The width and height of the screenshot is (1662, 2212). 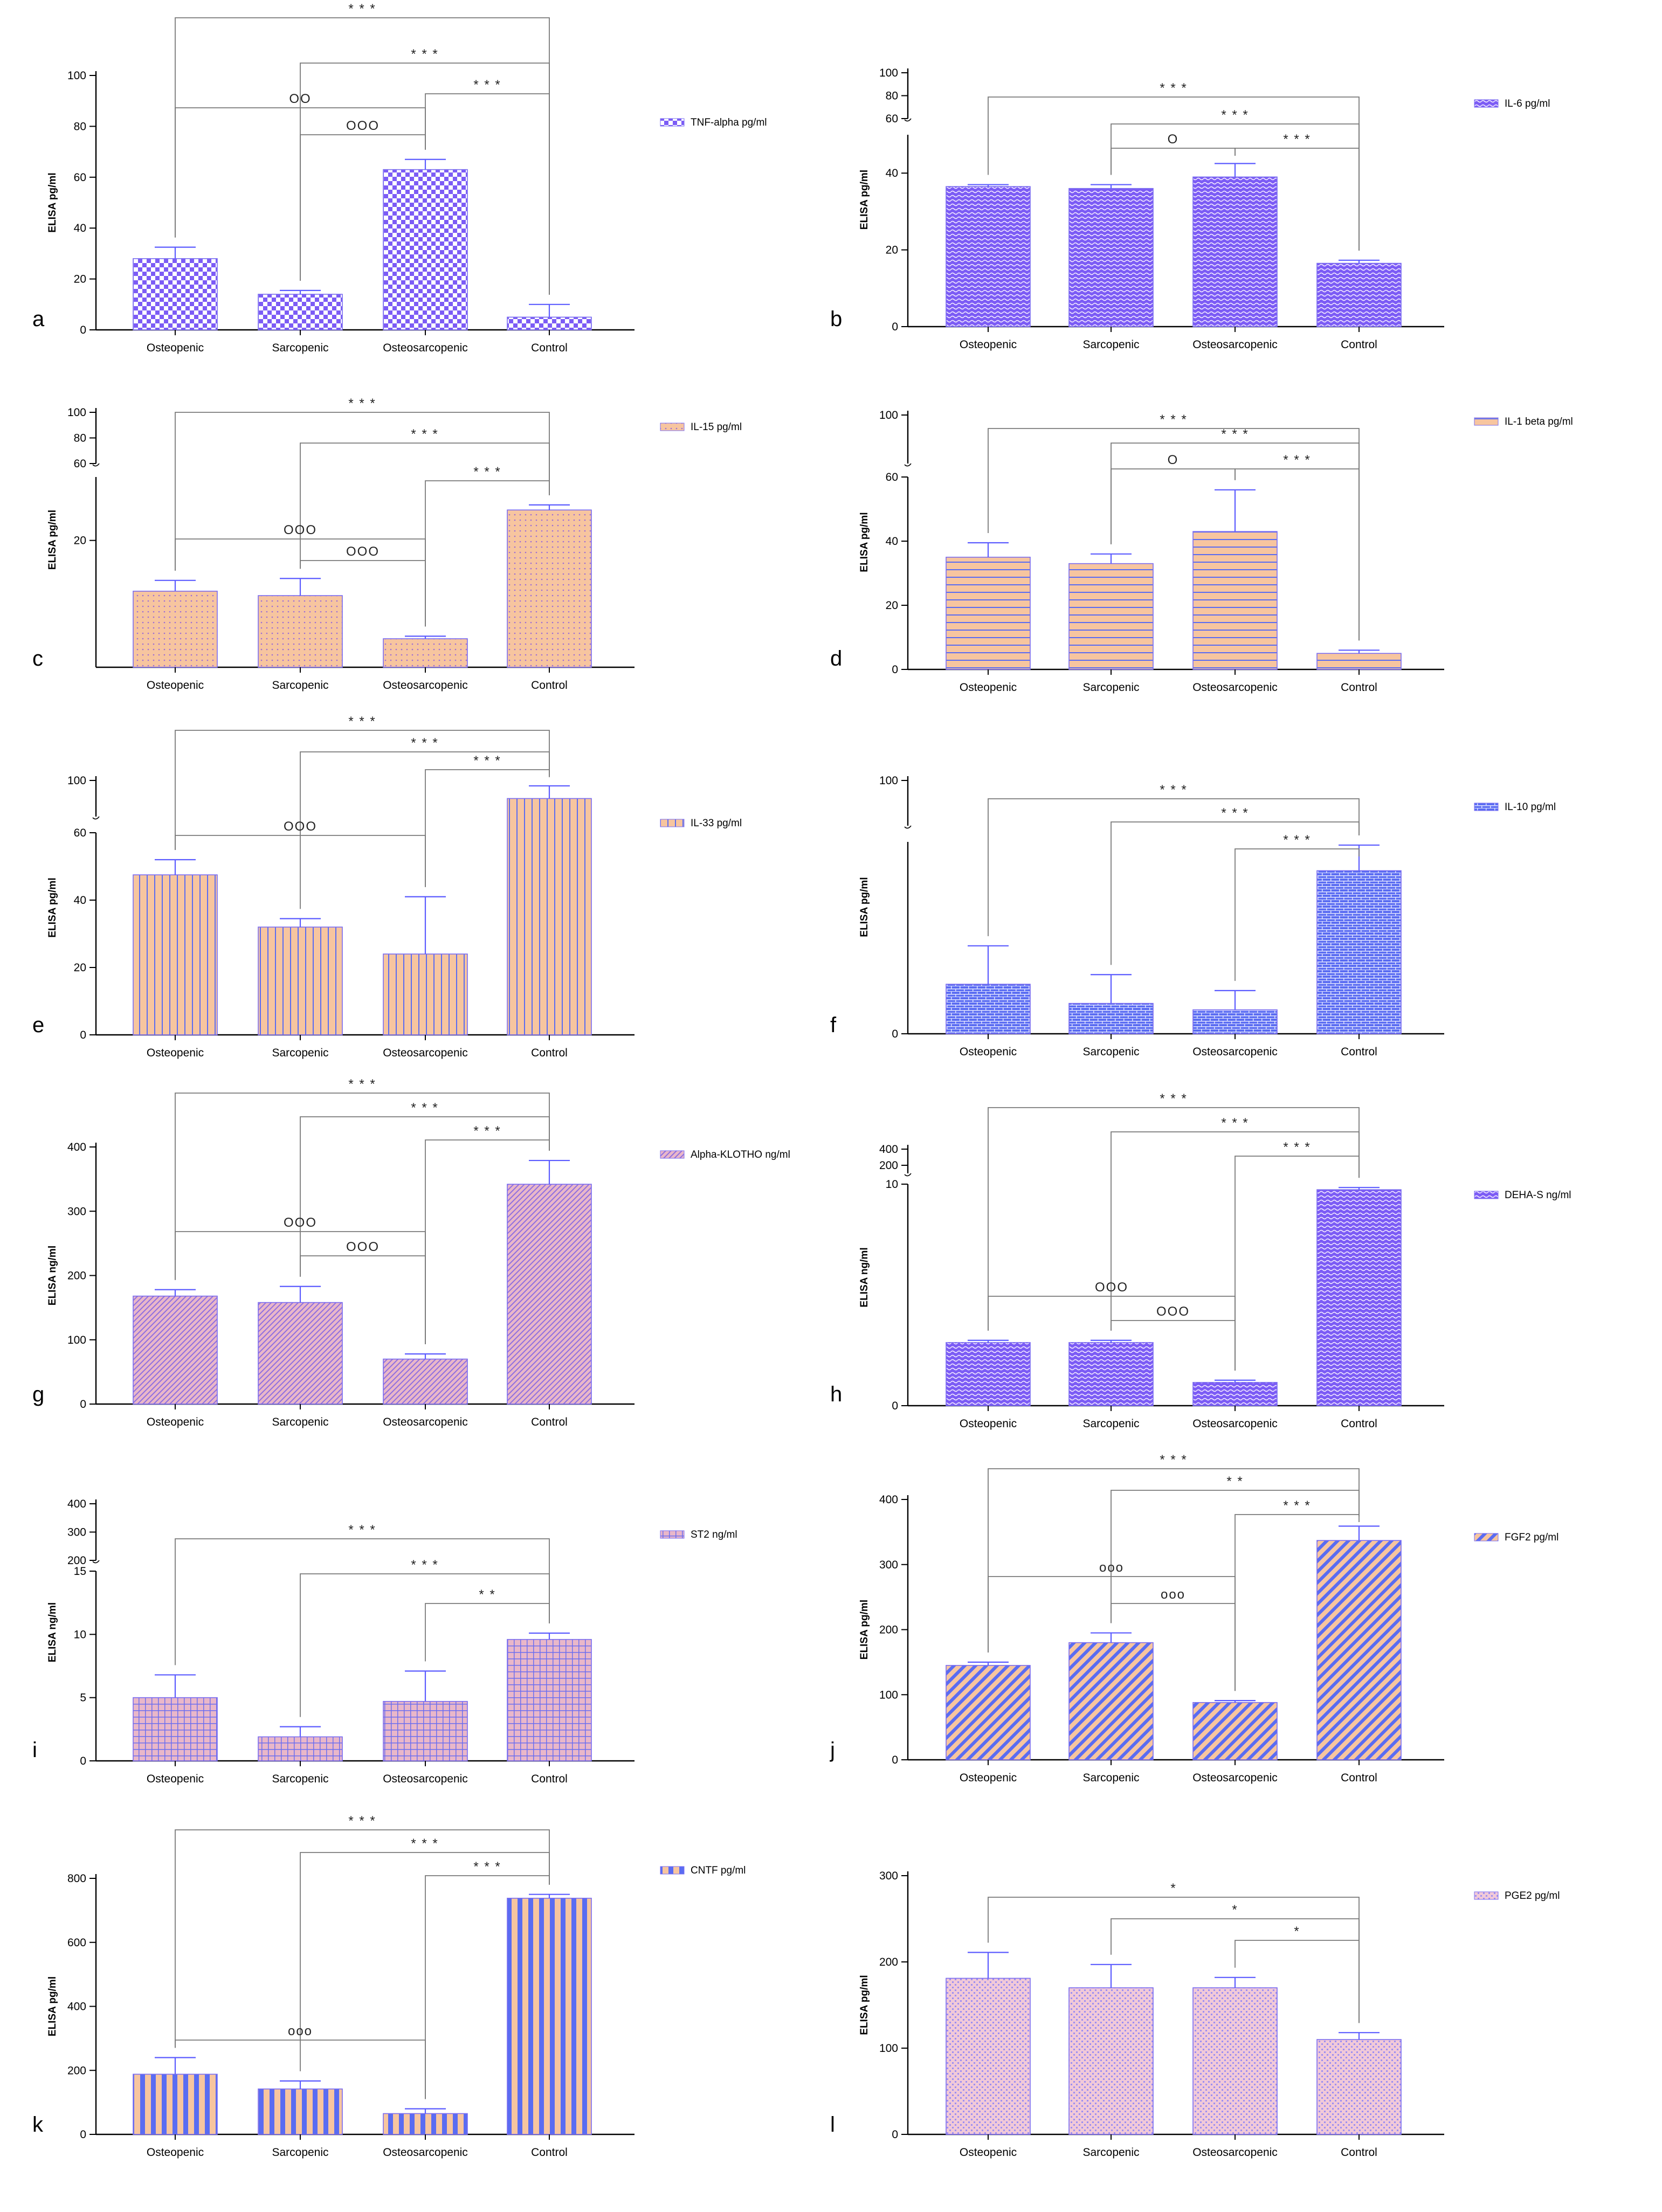 I want to click on legend-label: Alpha-KLOTHO ng/ml, so click(x=740, y=1154).